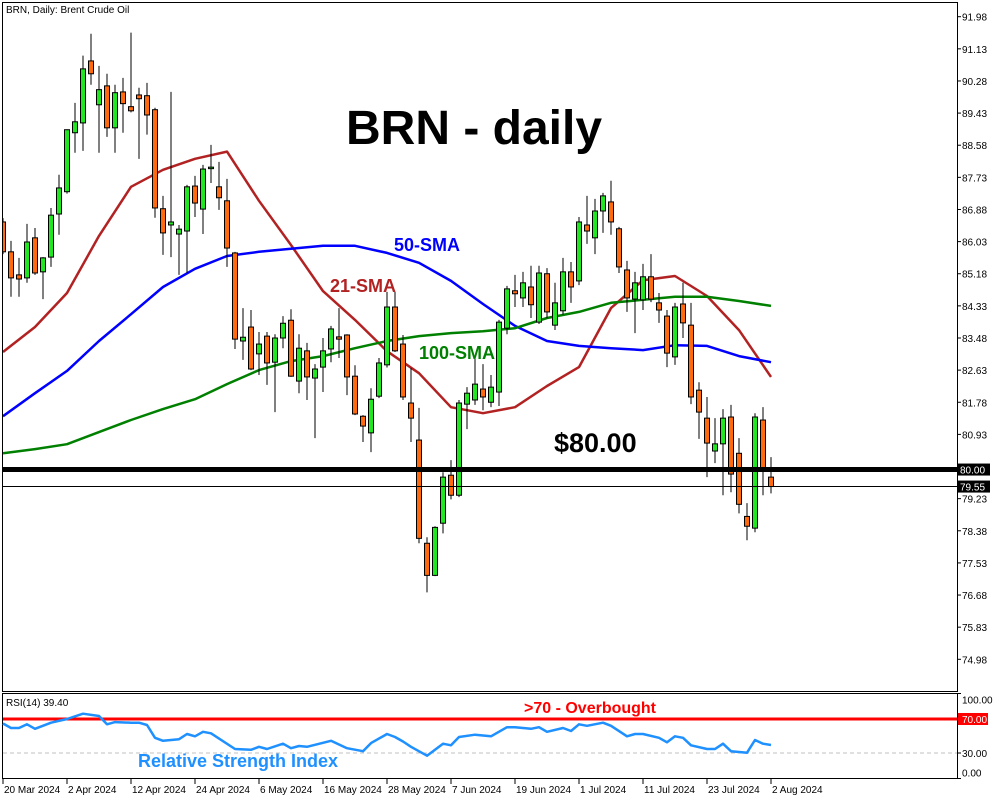 The width and height of the screenshot is (1000, 800). Describe the element at coordinates (974, 596) in the screenshot. I see `price-tick-label: 76.68` at that location.